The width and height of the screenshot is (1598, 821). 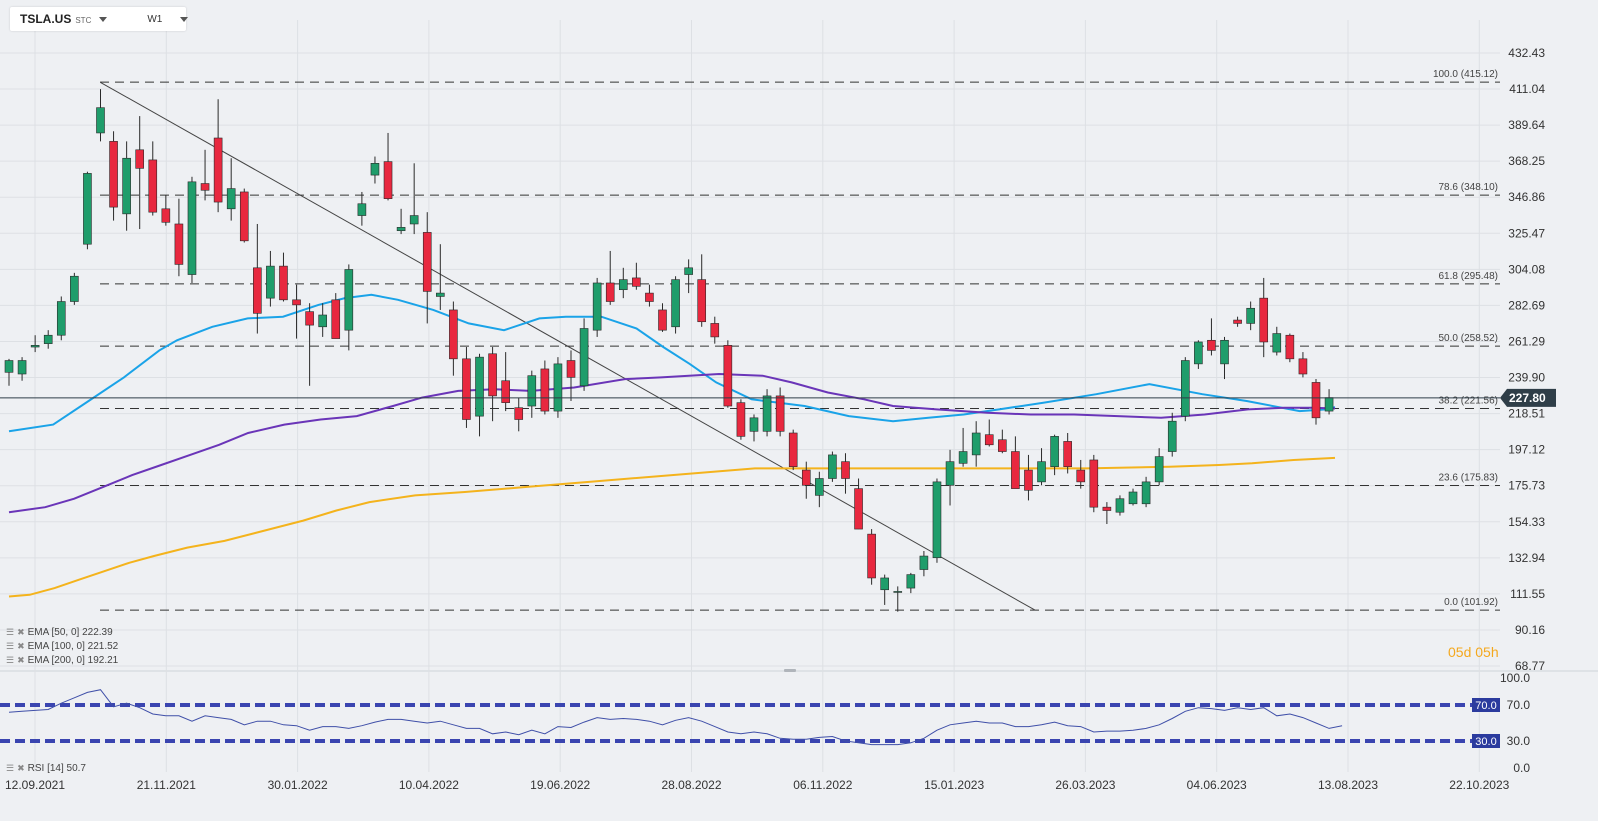 What do you see at coordinates (103, 19) in the screenshot?
I see `symbol-dropdown-icon` at bounding box center [103, 19].